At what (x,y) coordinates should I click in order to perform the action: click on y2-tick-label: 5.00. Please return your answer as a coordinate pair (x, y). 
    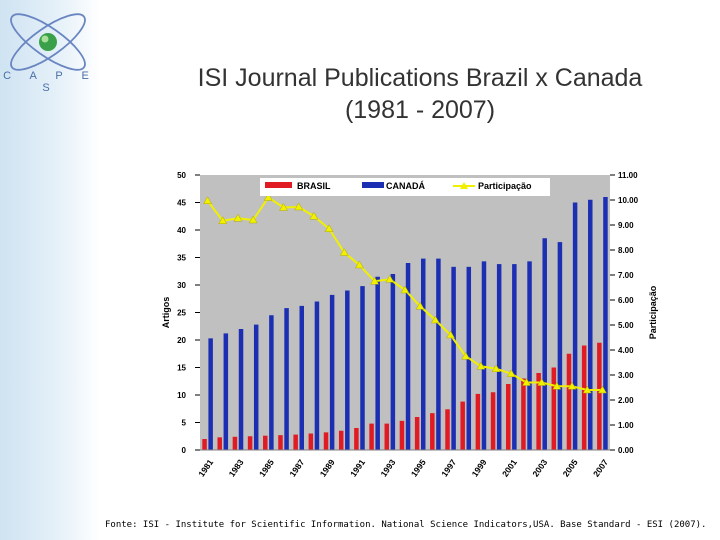
    Looking at the image, I should click on (626, 325).